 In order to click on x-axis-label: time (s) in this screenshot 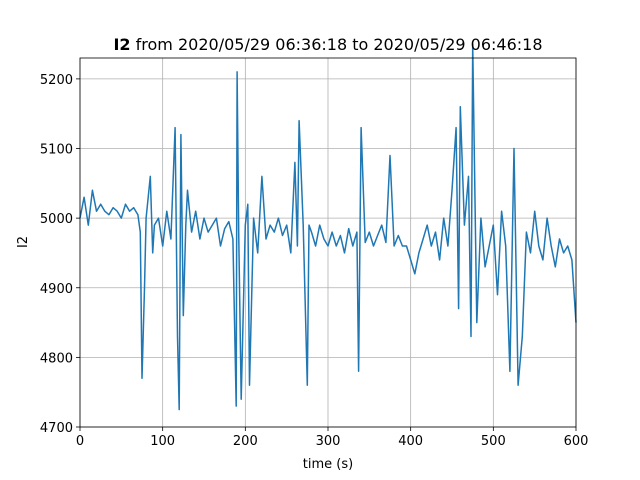, I will do `click(328, 464)`.